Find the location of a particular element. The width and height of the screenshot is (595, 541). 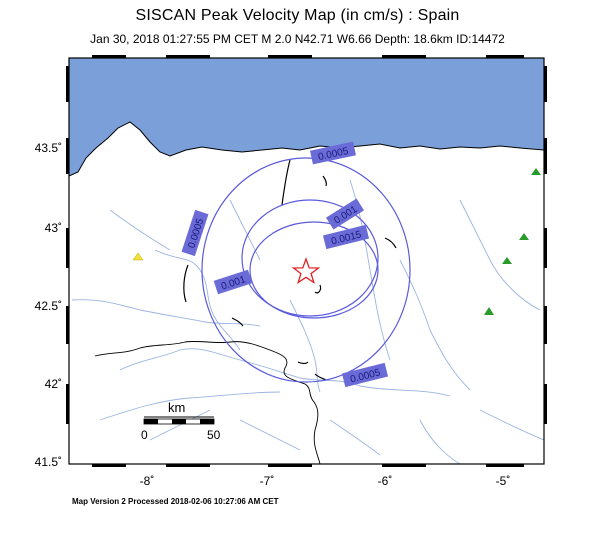

lon-label: -7˚ is located at coordinates (267, 481).